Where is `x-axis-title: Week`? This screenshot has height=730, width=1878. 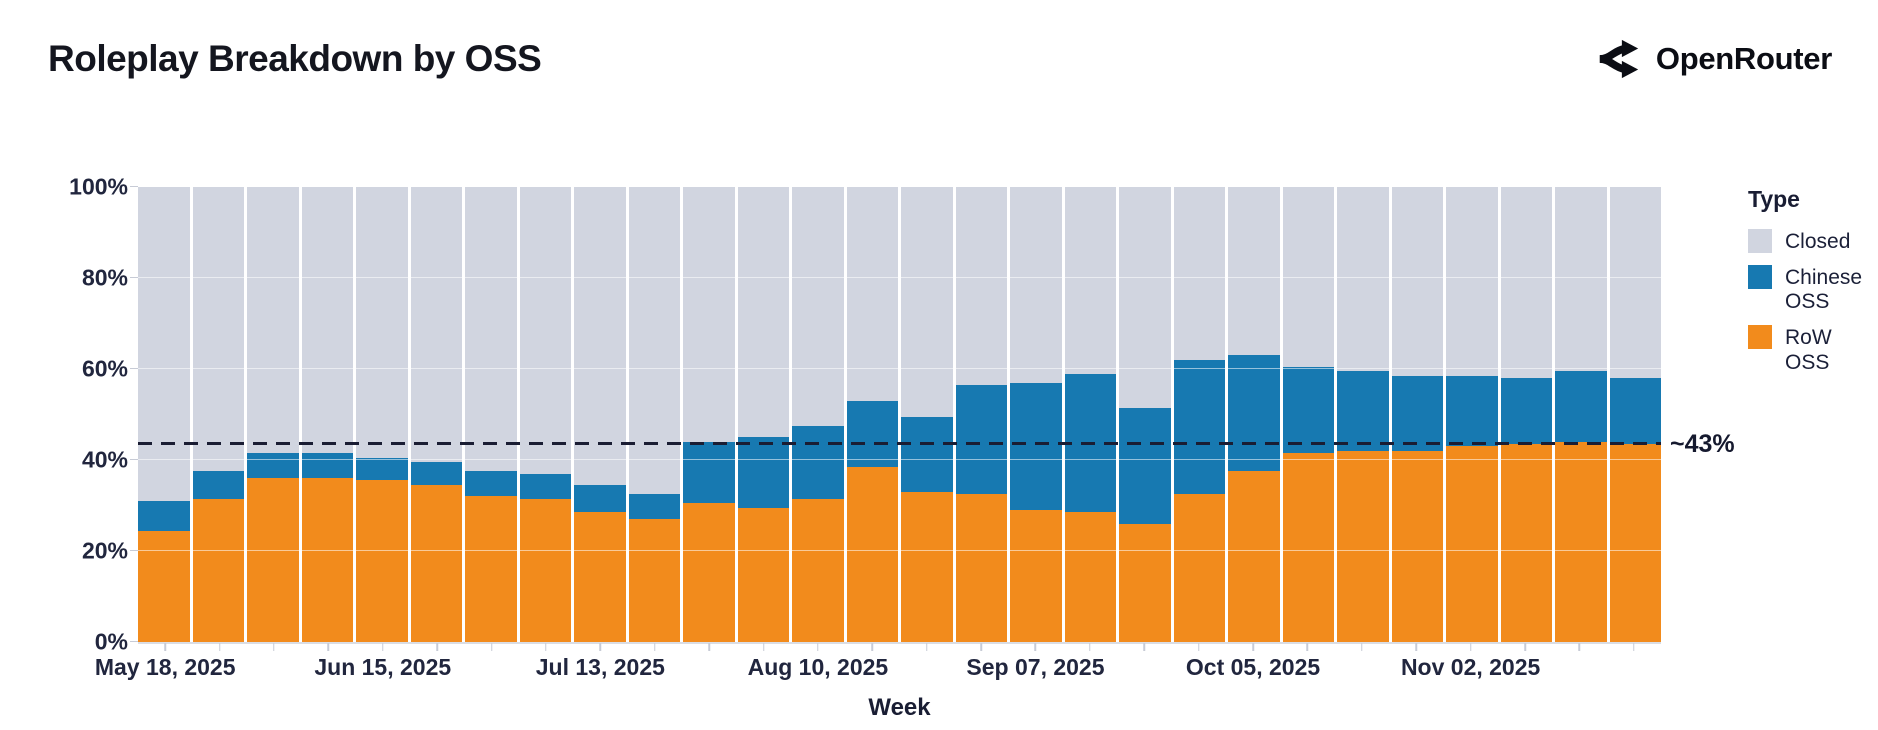
x-axis-title: Week is located at coordinates (899, 707).